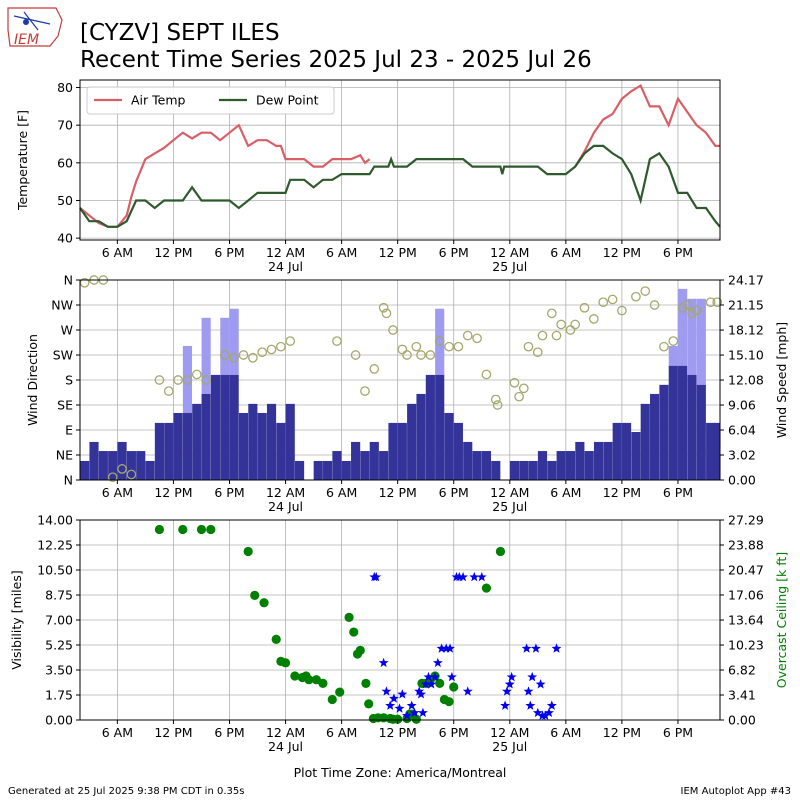 Image resolution: width=800 pixels, height=804 pixels. Describe the element at coordinates (746, 304) in the screenshot. I see `y2-tick-label: 21.15` at that location.